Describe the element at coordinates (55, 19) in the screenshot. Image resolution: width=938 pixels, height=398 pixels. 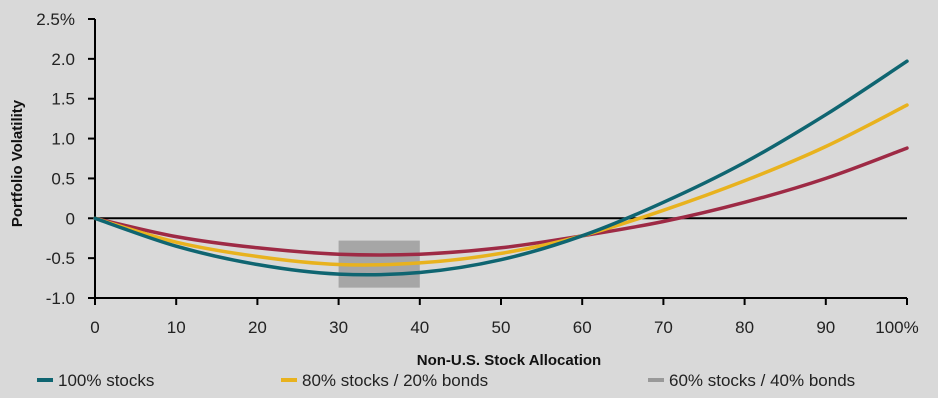
I see `y-tick-label: 2.5%` at that location.